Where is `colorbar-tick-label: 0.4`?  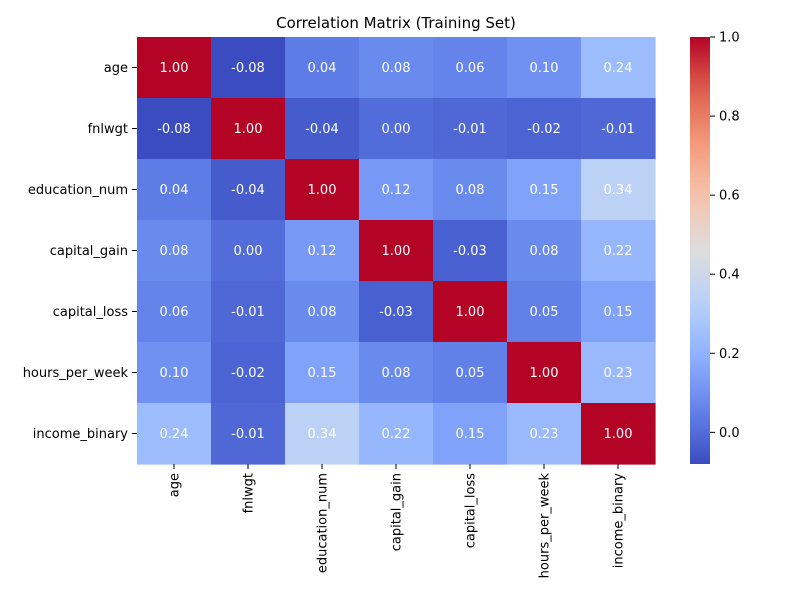 colorbar-tick-label: 0.4 is located at coordinates (729, 275).